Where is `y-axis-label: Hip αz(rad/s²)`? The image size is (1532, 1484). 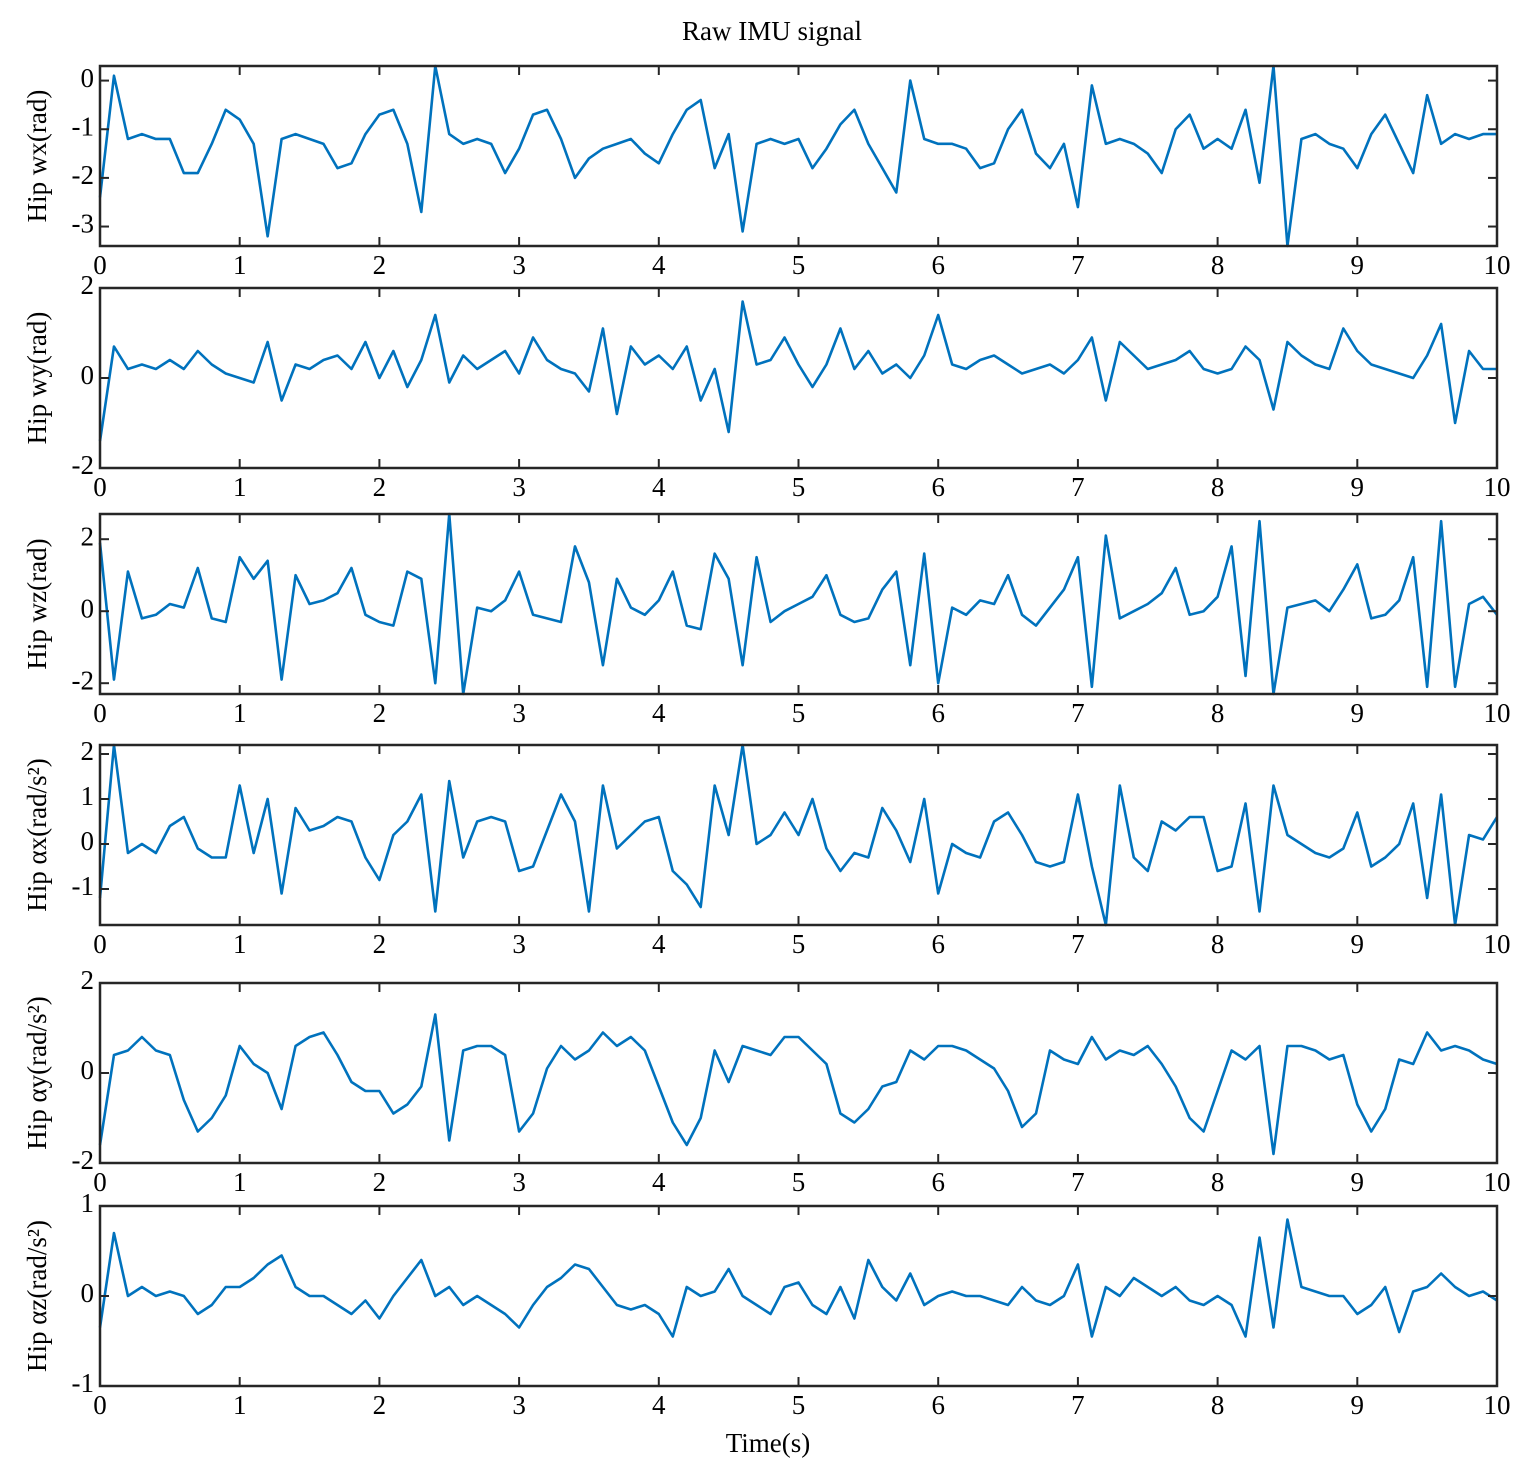
y-axis-label: Hip αz(rad/s²) is located at coordinates (37, 1296).